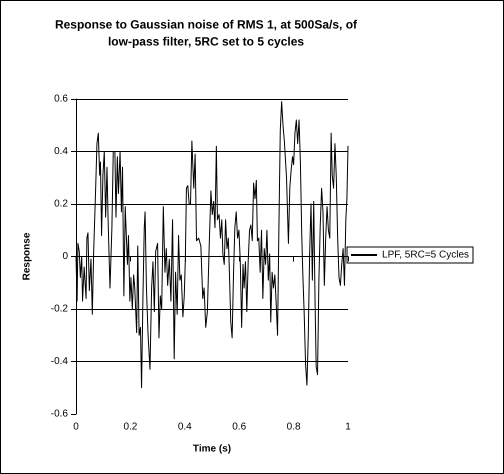 This screenshot has width=504, height=474. I want to click on y-tick-label: 0.4, so click(61, 151).